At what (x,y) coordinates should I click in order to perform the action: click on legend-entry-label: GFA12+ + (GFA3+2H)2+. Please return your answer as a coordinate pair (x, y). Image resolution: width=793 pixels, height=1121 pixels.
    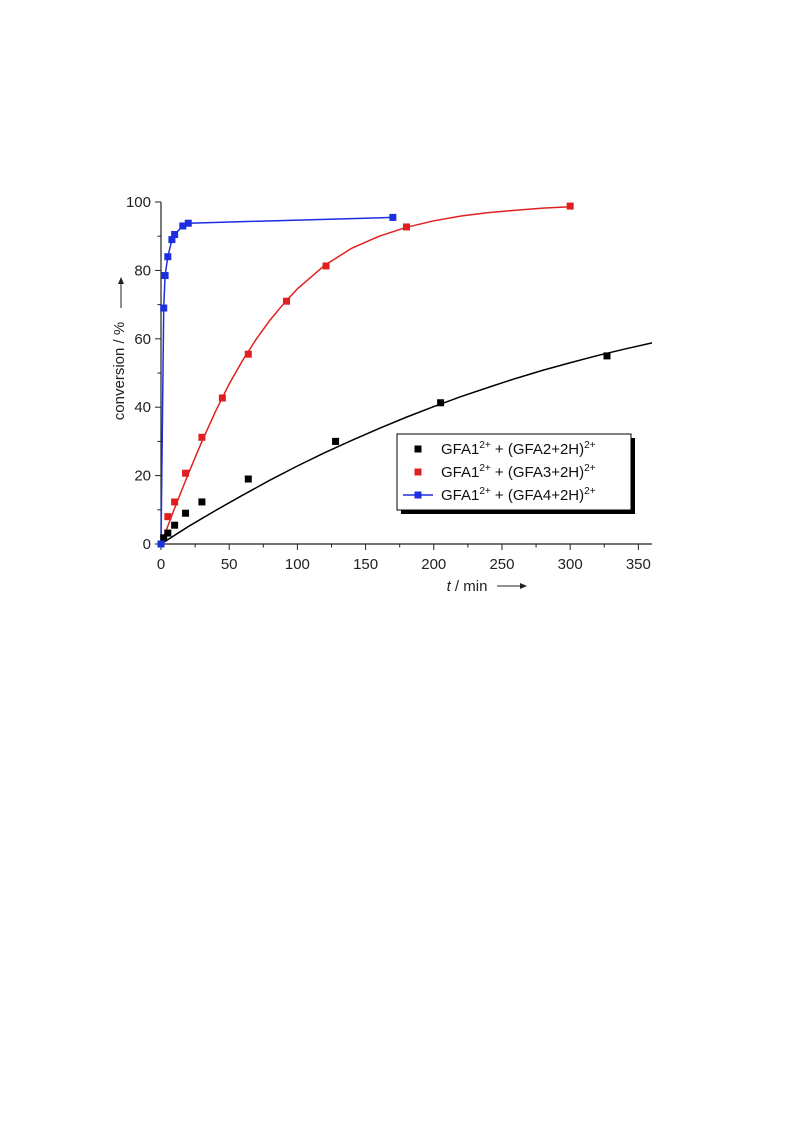
    Looking at the image, I should click on (518, 472).